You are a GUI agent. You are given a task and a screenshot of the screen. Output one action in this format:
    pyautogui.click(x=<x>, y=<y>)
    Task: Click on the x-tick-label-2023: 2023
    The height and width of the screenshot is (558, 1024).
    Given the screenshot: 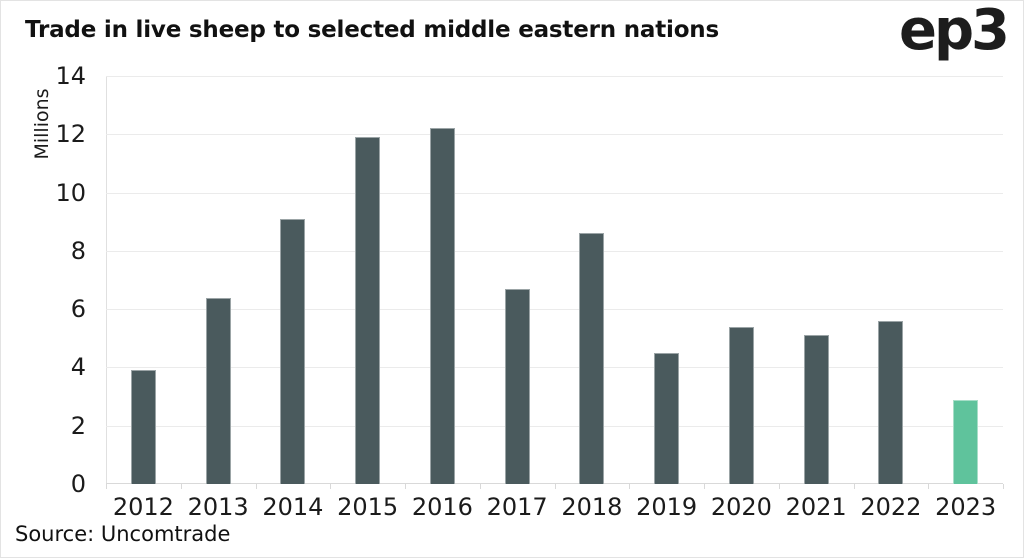 What is the action you would take?
    pyautogui.click(x=966, y=507)
    